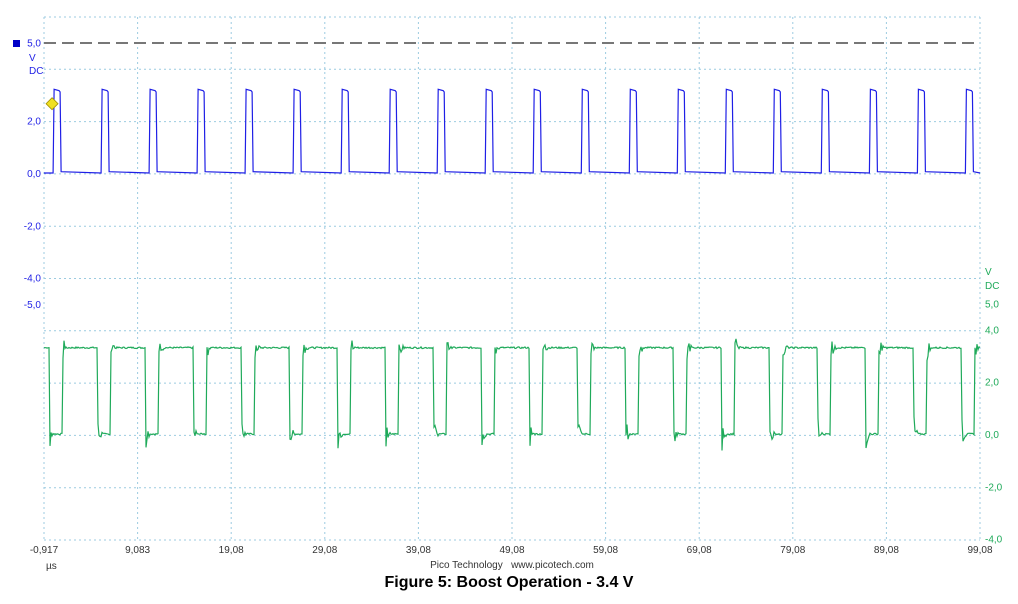 The height and width of the screenshot is (604, 1018). What do you see at coordinates (792, 550) in the screenshot?
I see `x-tick-label: 79,08` at bounding box center [792, 550].